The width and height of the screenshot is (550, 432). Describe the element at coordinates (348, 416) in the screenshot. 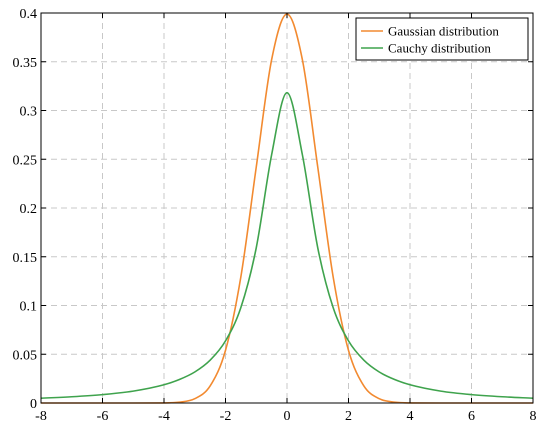

I see `x-tick-label: 2` at that location.